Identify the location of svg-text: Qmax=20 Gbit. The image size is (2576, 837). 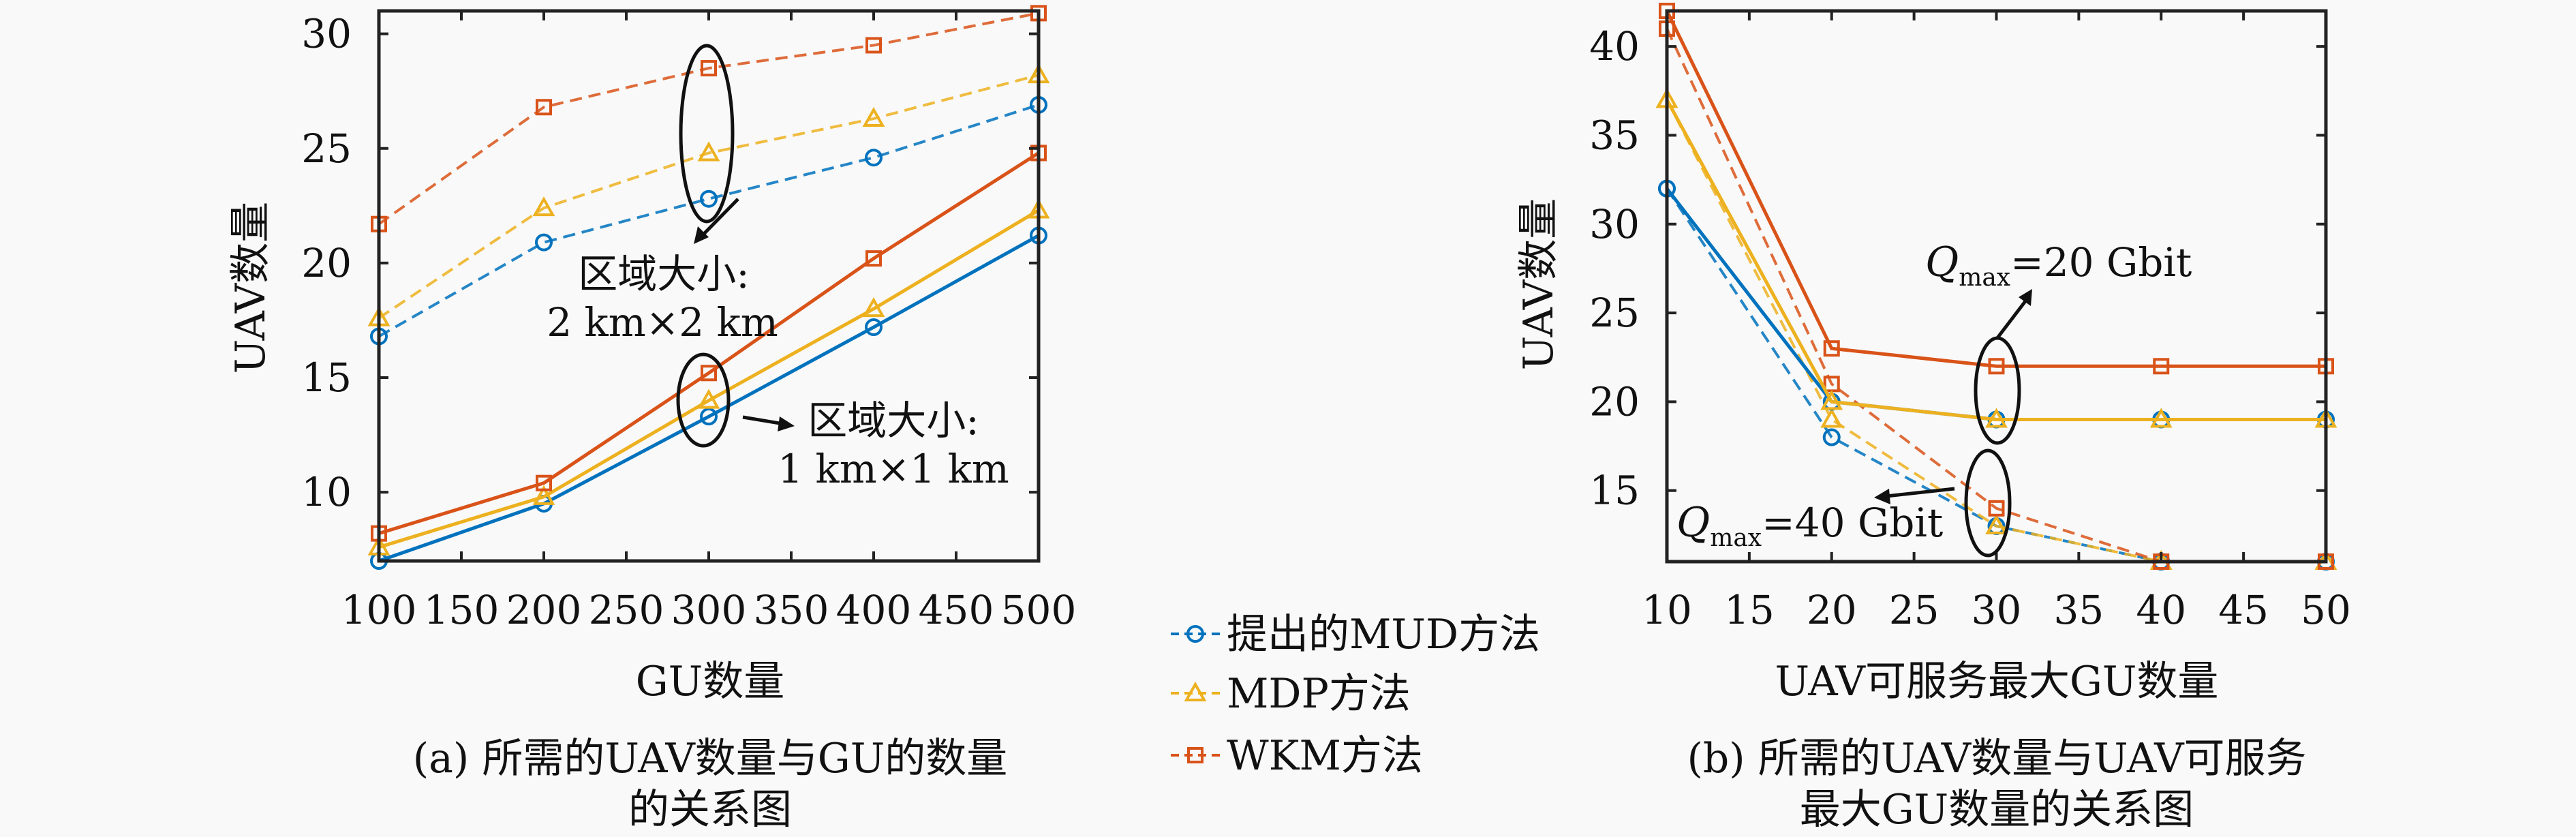
(2058, 265).